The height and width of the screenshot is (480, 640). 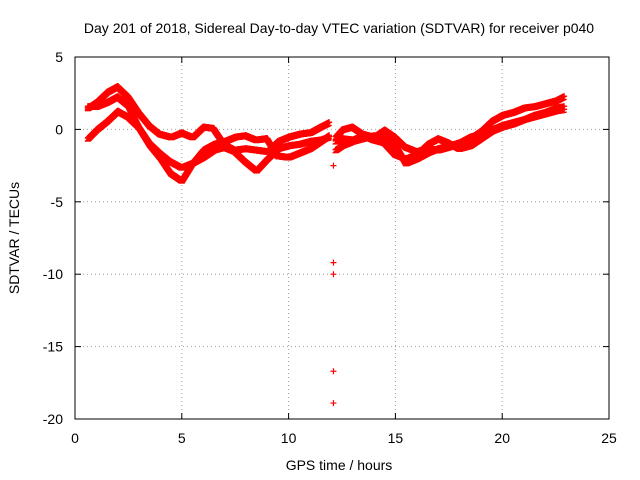 I want to click on data-point, so click(x=329, y=122).